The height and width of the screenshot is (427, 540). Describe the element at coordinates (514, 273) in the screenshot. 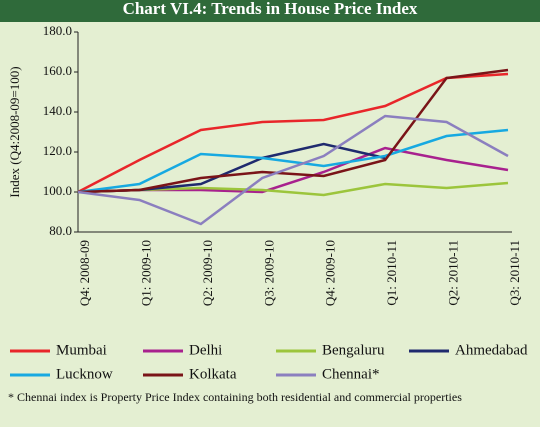

I see `x-tick-label: Q3: 2010-11` at that location.